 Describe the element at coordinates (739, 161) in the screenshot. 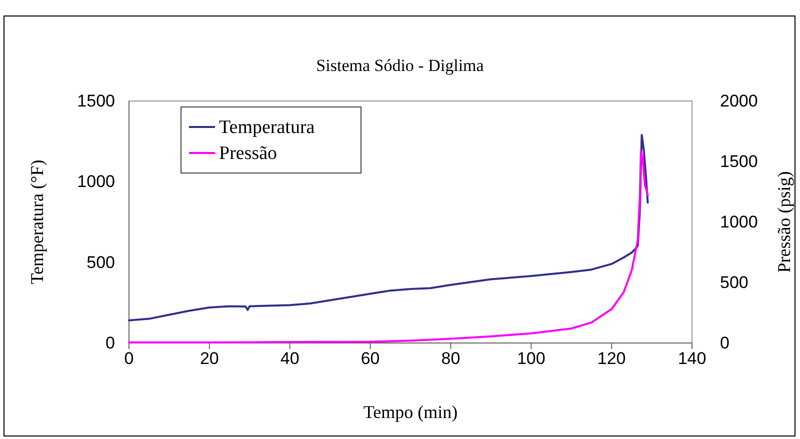

I see `y2-tick-label: 1500` at that location.